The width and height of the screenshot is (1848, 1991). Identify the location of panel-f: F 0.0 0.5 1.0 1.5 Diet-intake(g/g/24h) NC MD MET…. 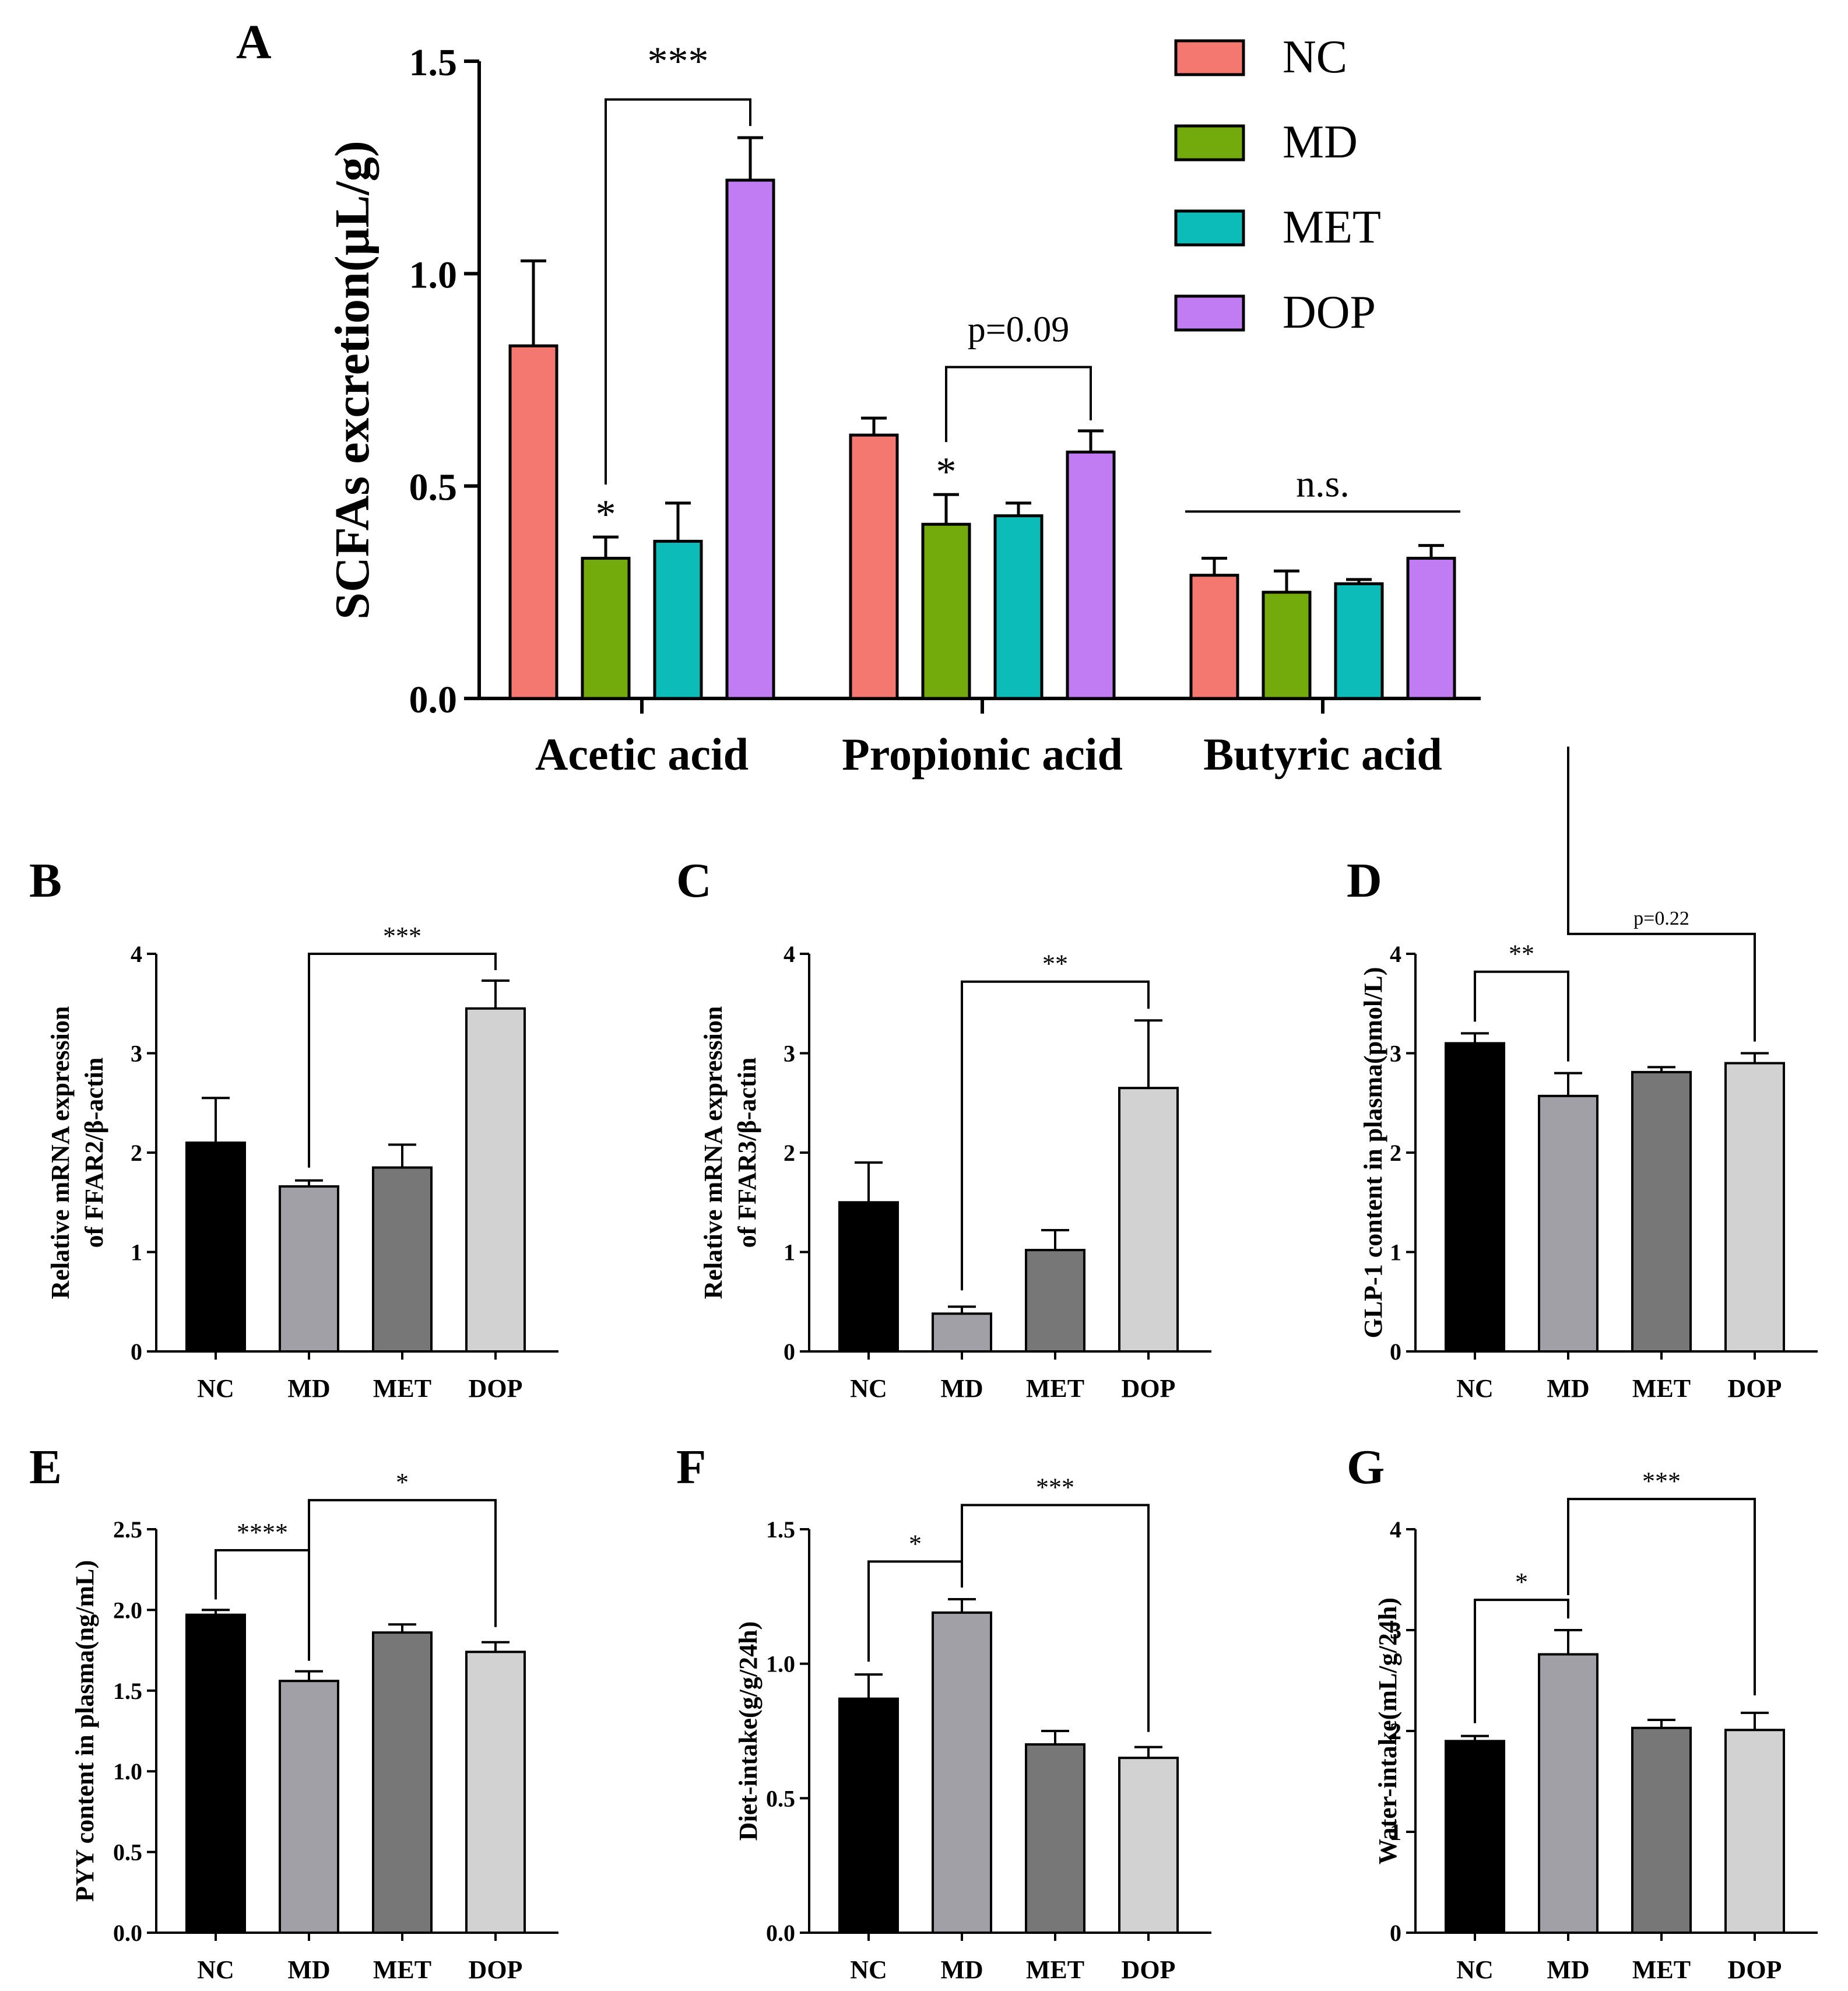
(943, 1712).